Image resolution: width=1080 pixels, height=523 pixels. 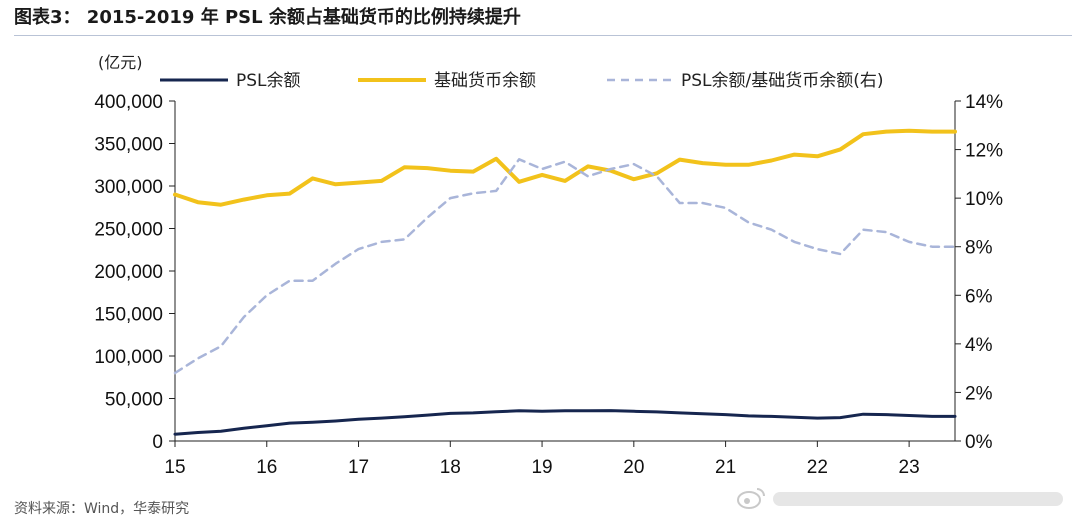 What do you see at coordinates (900, 498) in the screenshot?
I see `watermark-logo` at bounding box center [900, 498].